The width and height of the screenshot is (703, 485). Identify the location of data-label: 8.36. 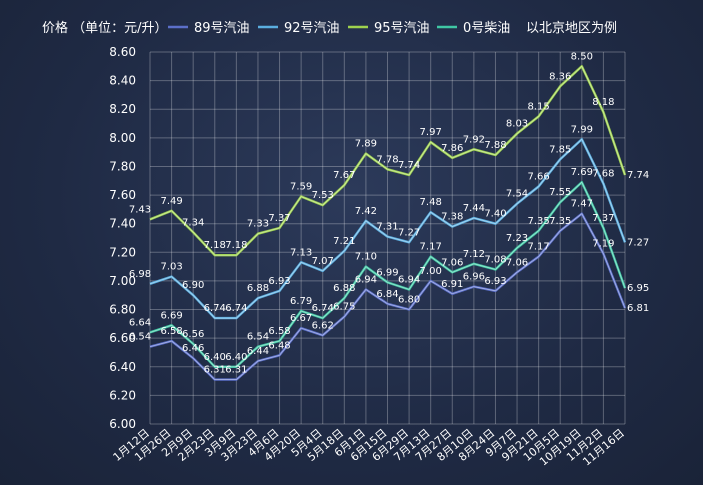
(560, 76).